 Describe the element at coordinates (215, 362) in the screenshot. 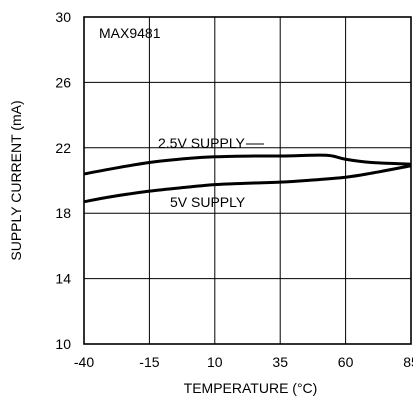

I see `x-tick-label: 10` at that location.